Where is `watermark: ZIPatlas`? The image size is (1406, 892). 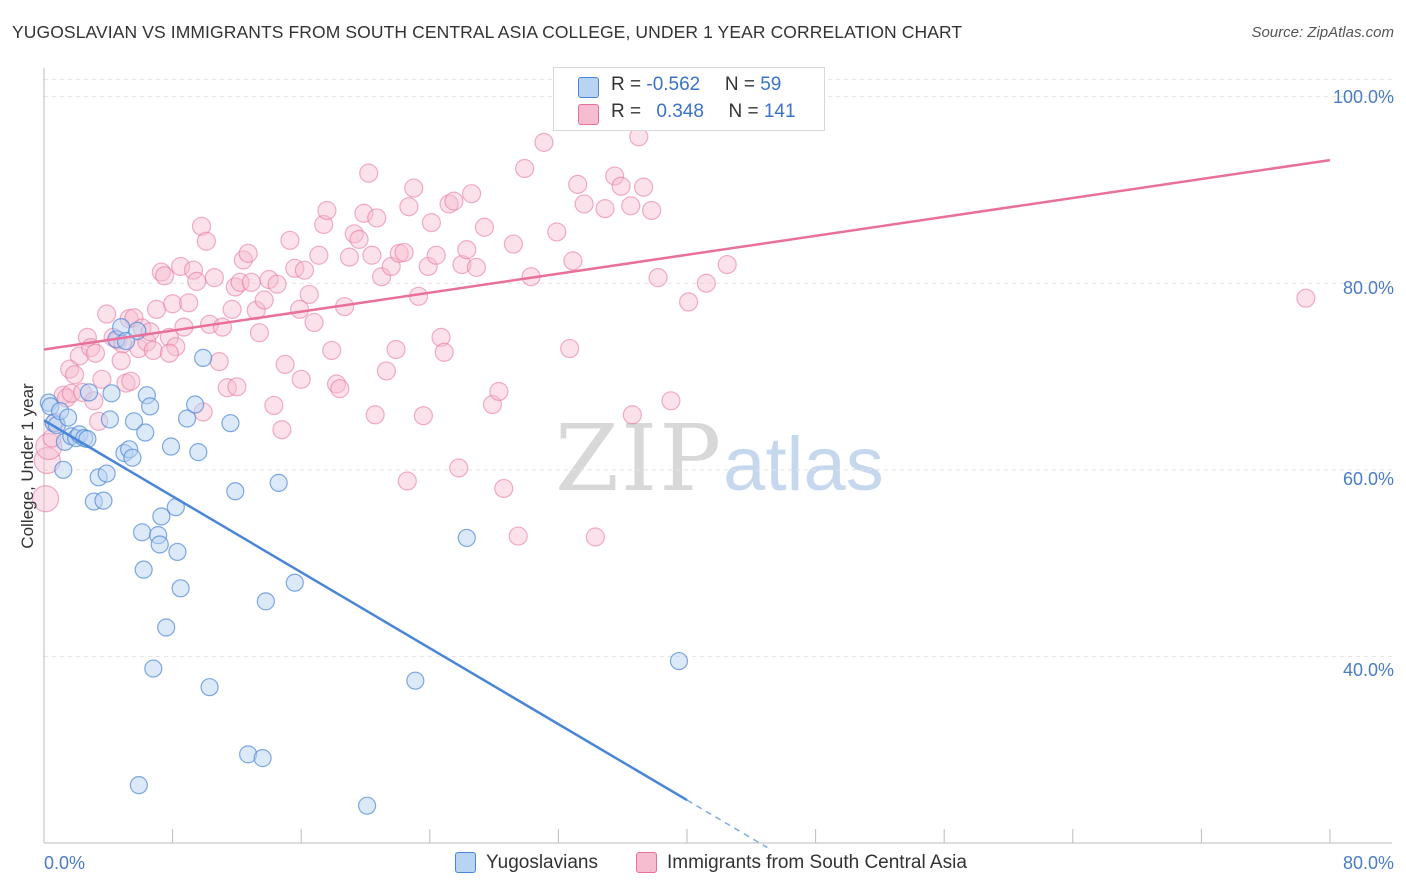
watermark: ZIPatlas is located at coordinates (719, 458).